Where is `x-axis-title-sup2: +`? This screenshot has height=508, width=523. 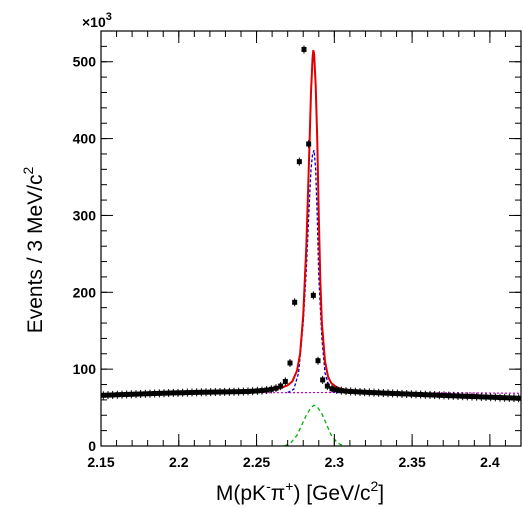
x-axis-title-sup2: + is located at coordinates (289, 486).